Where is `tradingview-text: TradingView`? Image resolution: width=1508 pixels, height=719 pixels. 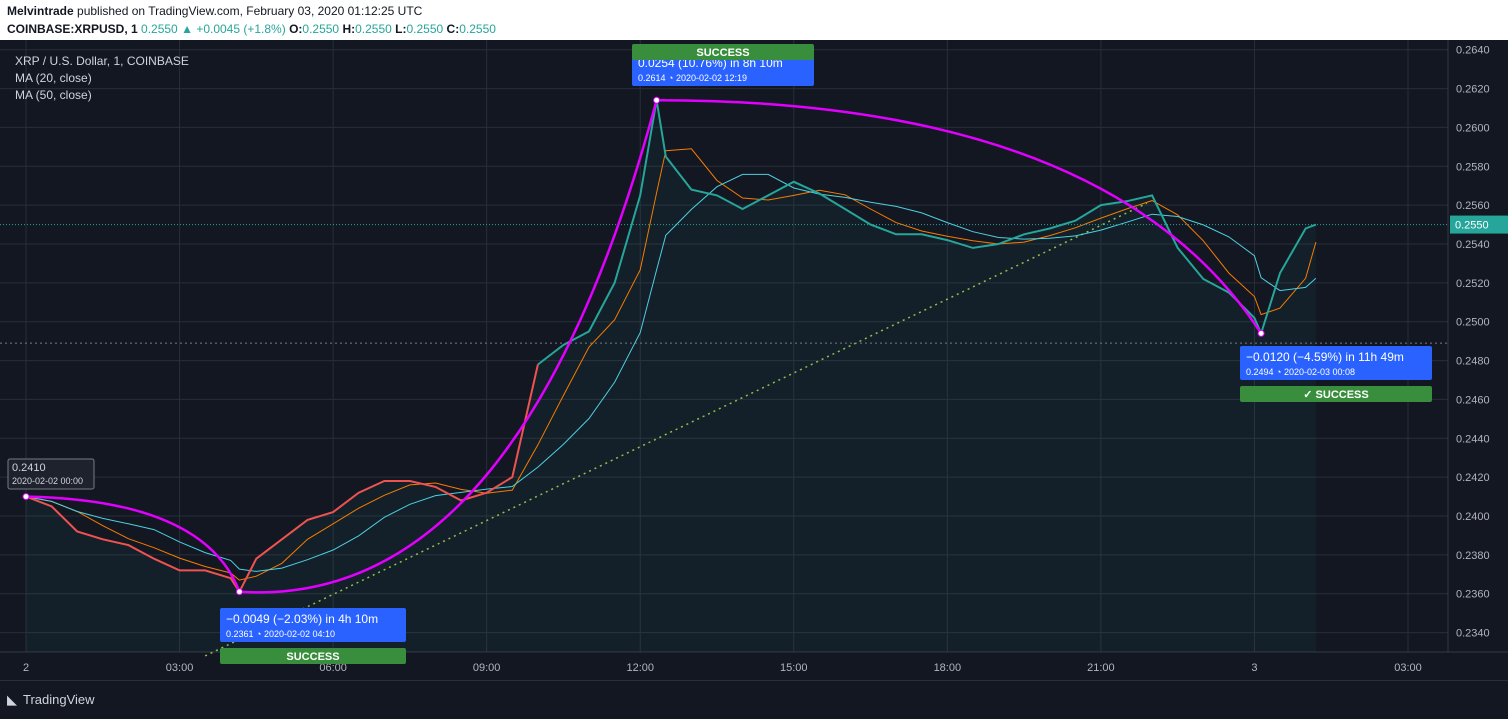
tradingview-text: TradingView is located at coordinates (59, 699).